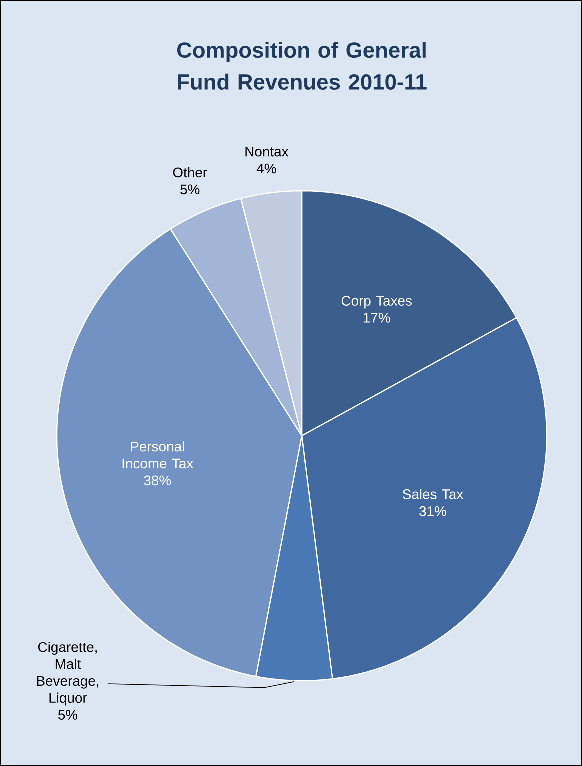 Image resolution: width=582 pixels, height=766 pixels. What do you see at coordinates (267, 152) in the screenshot?
I see `slice-label: Nontax` at bounding box center [267, 152].